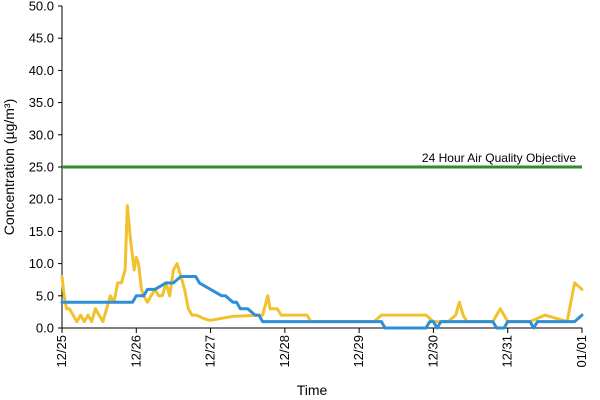  Describe the element at coordinates (45, 328) in the screenshot. I see `y-tick-label: 0.0` at that location.